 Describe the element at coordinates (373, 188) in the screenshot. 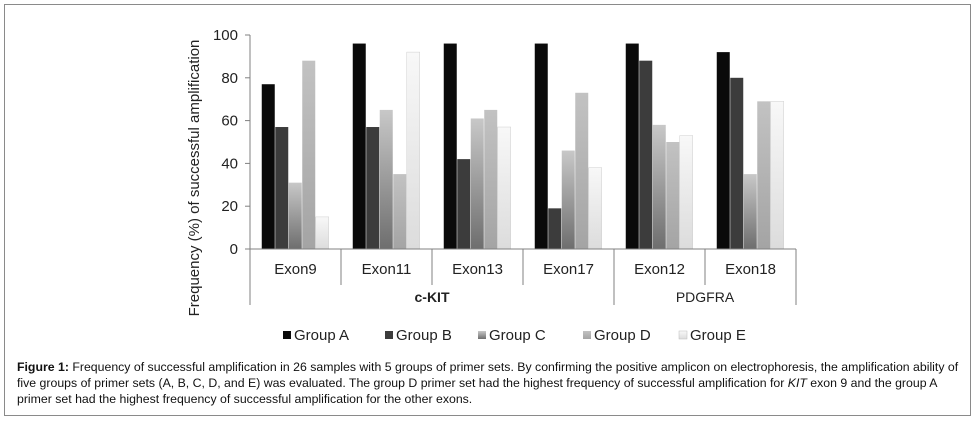

I see `bar-group-b-exon11` at that location.